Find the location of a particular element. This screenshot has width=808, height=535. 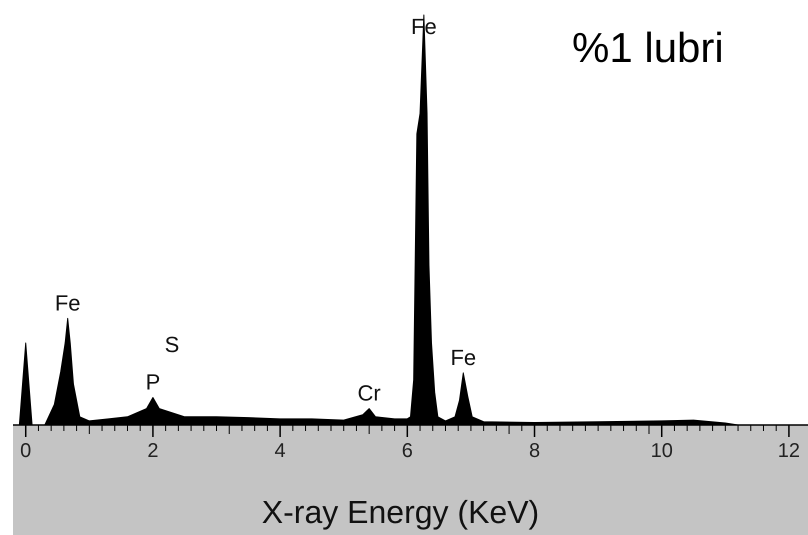

x-tick-label: 4 is located at coordinates (280, 451).